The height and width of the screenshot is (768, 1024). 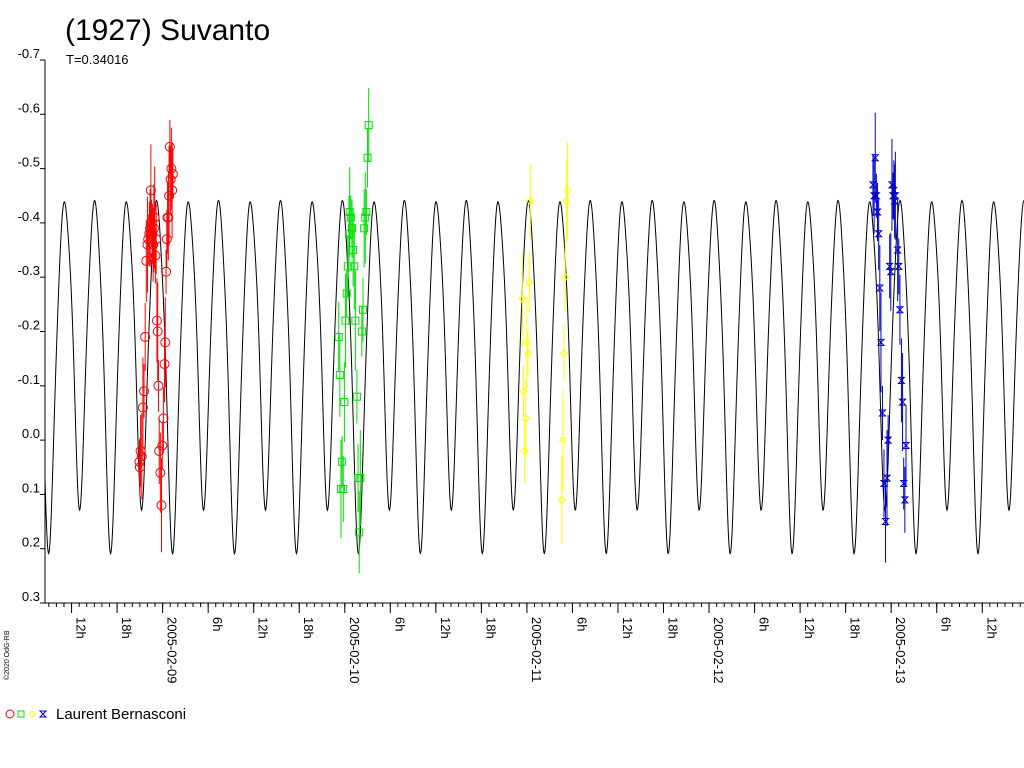 What do you see at coordinates (29, 216) in the screenshot?
I see `y-tick-label: -0.4` at bounding box center [29, 216].